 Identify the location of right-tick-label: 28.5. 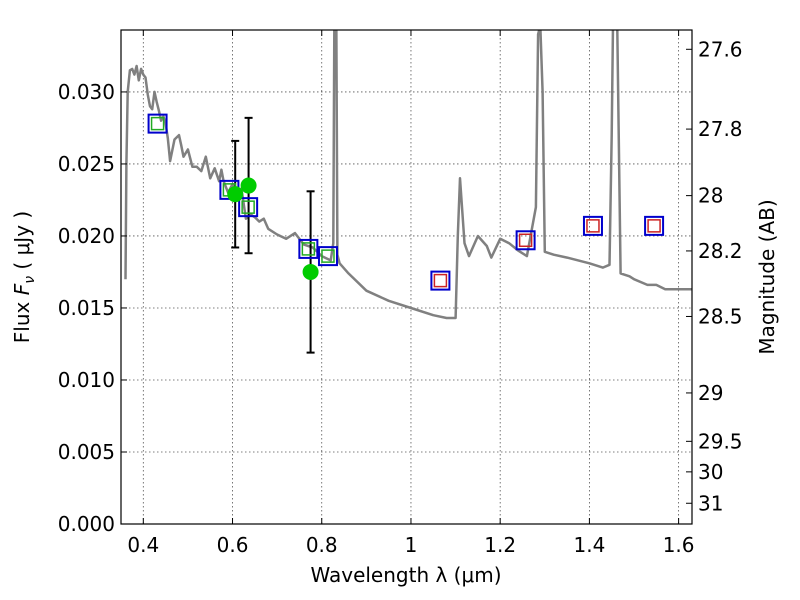
(720, 316).